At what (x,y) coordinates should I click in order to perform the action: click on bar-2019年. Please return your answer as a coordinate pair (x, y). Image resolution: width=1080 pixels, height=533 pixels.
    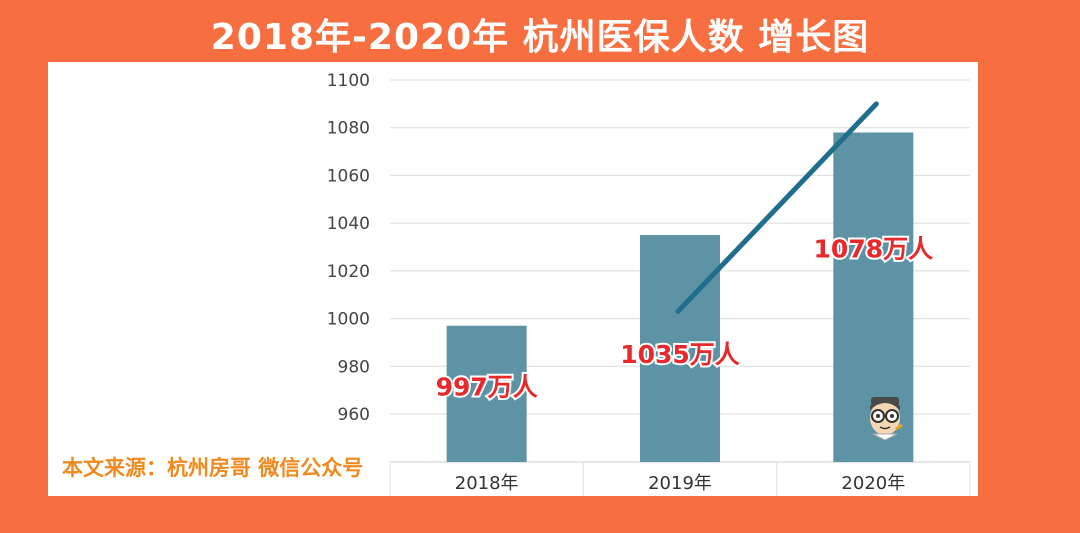
    Looking at the image, I should click on (680, 348).